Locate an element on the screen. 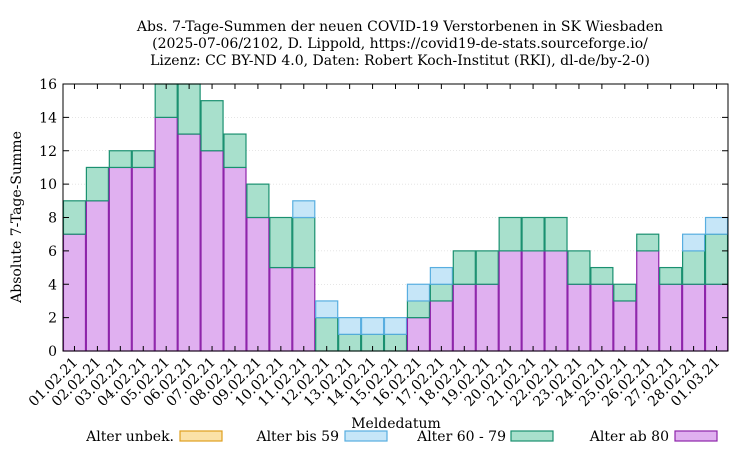  y-tick-label: 2 is located at coordinates (52, 319).